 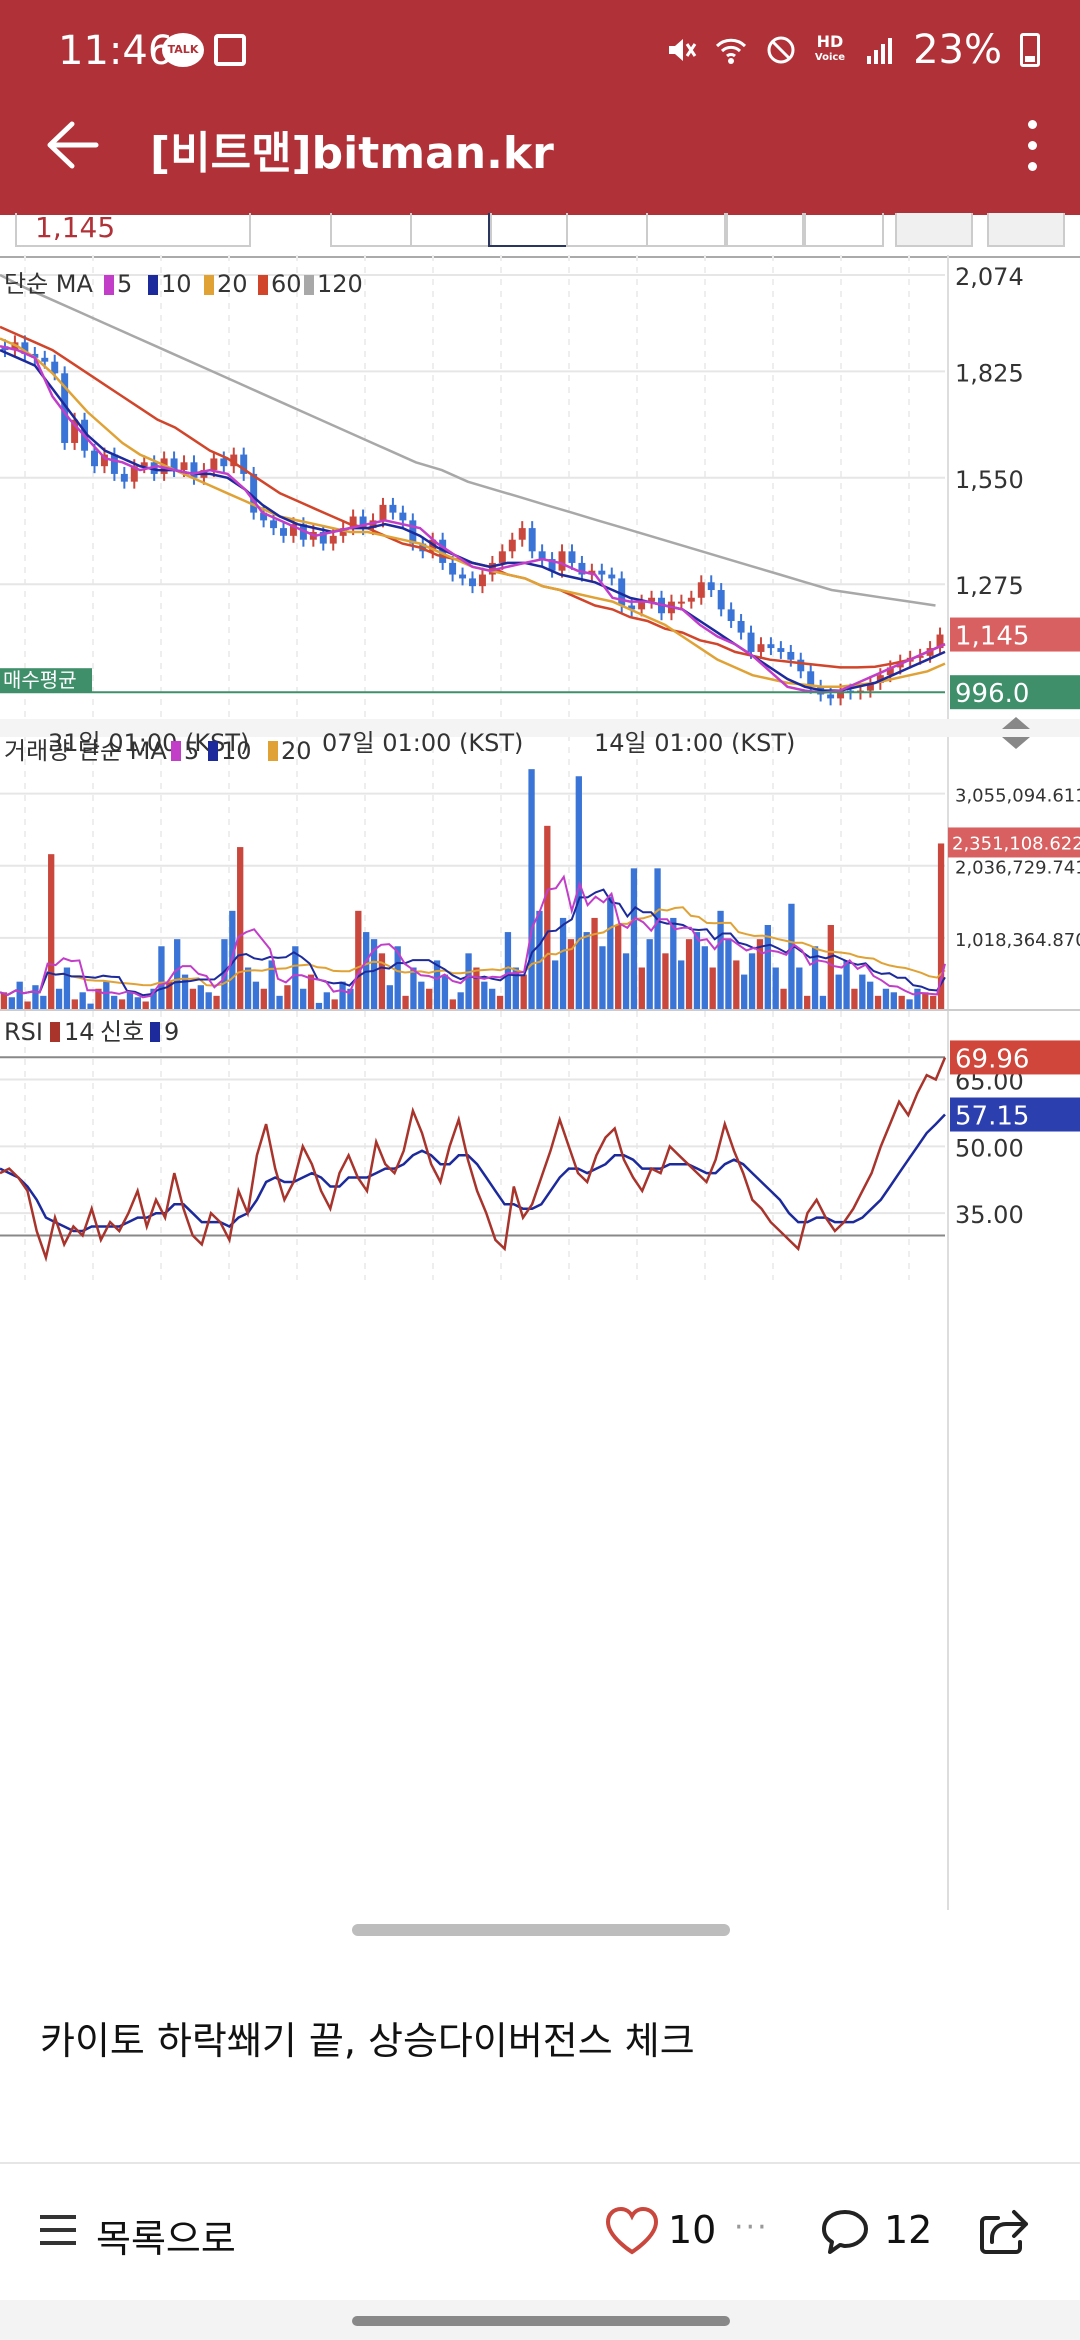 What do you see at coordinates (541, 1930) in the screenshot?
I see `scroll-handle` at bounding box center [541, 1930].